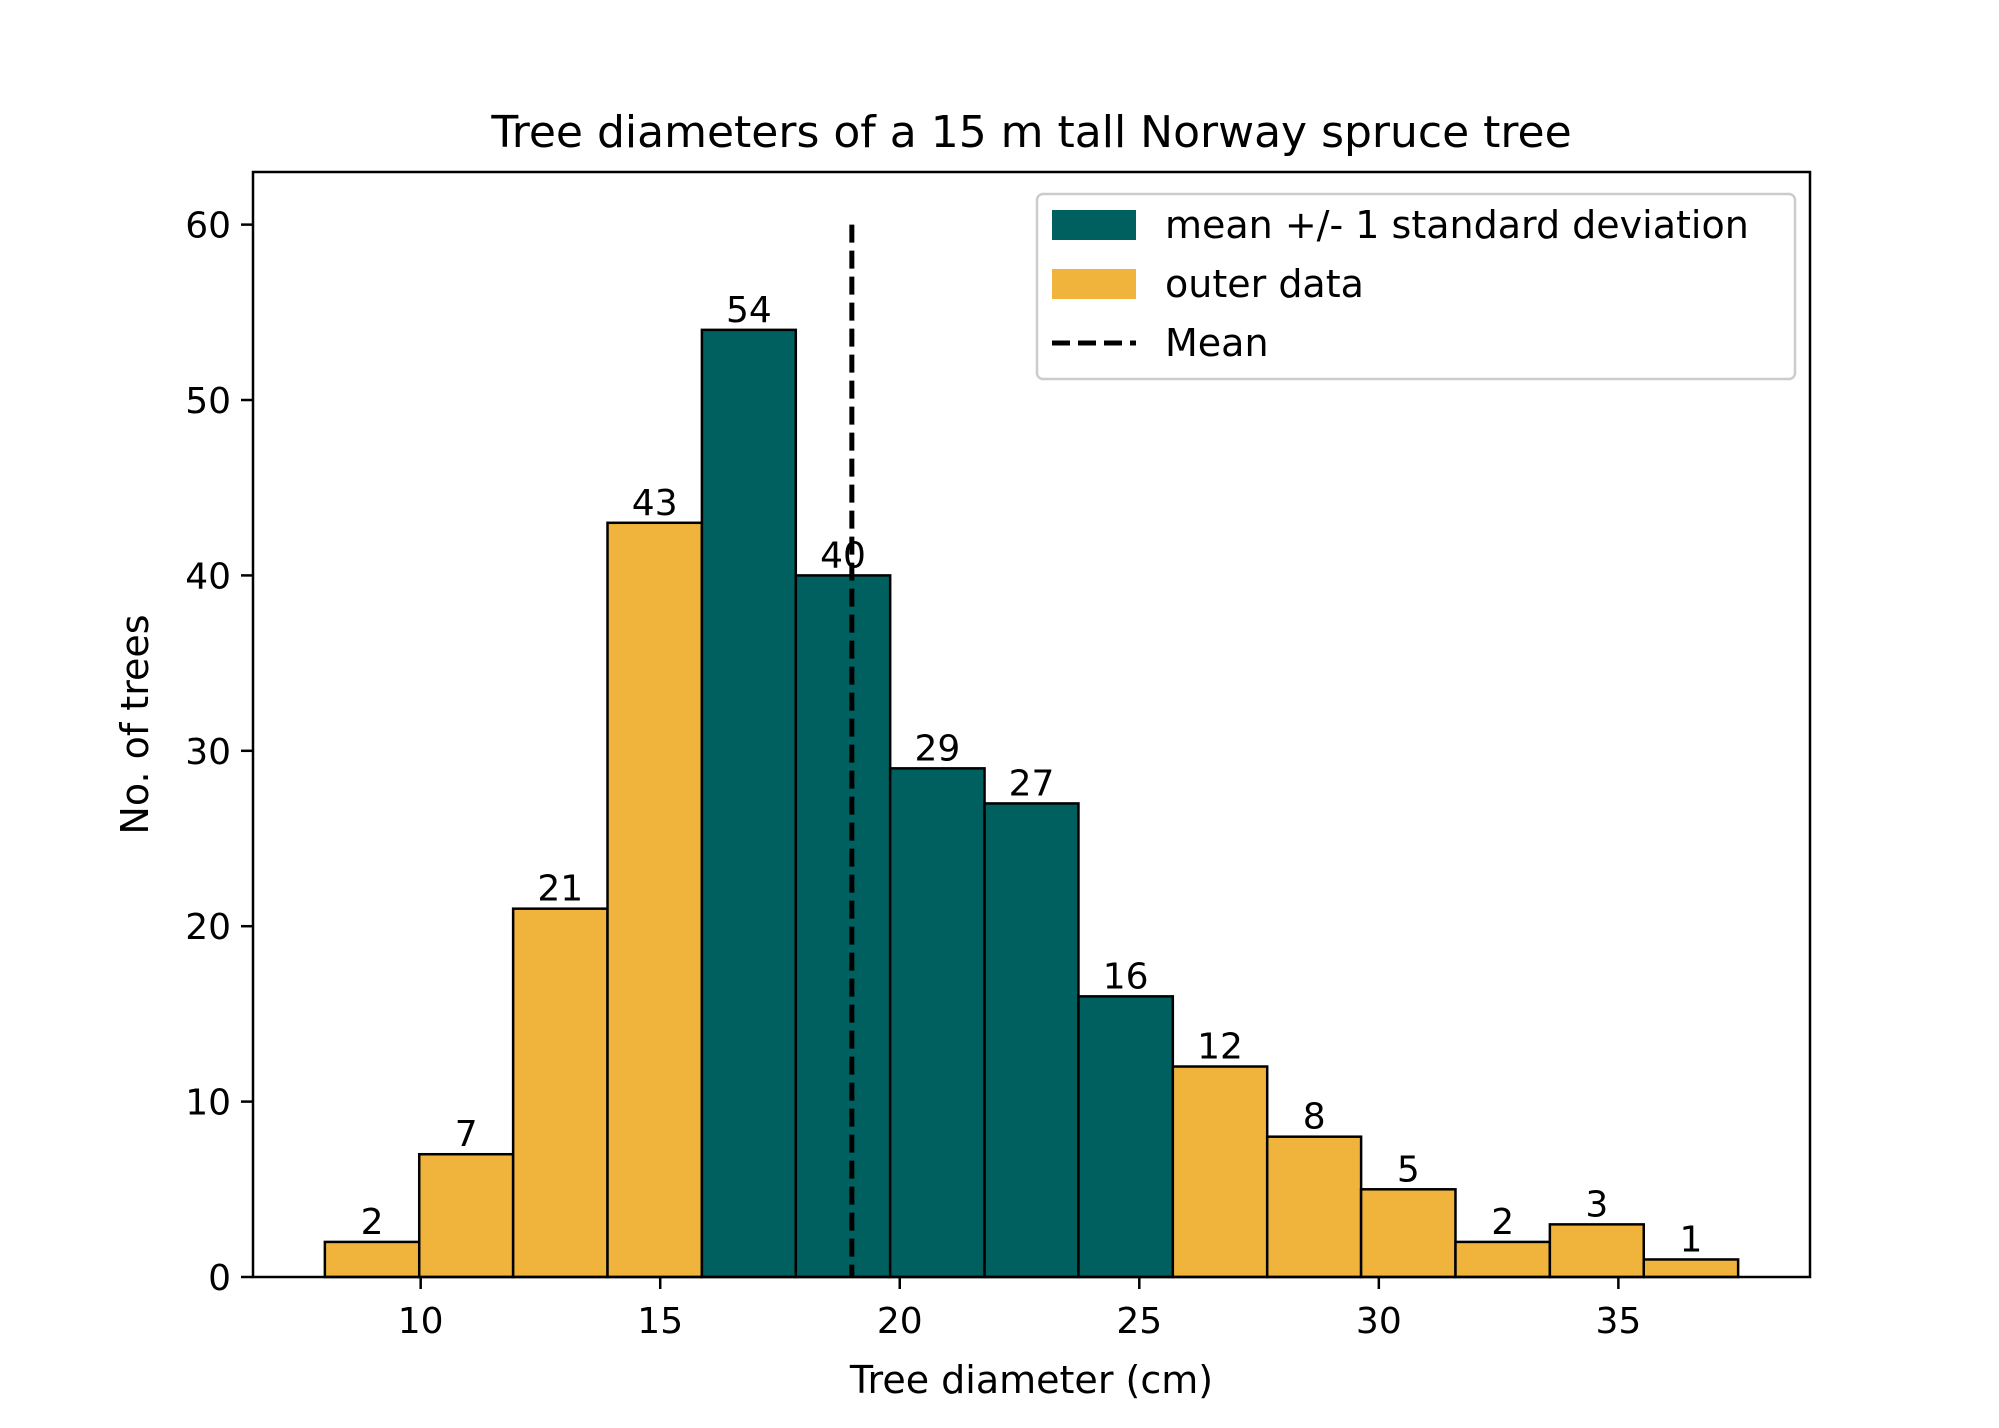 Image resolution: width=1999 pixels, height=1428 pixels. I want to click on legend-box, so click(1416, 286).